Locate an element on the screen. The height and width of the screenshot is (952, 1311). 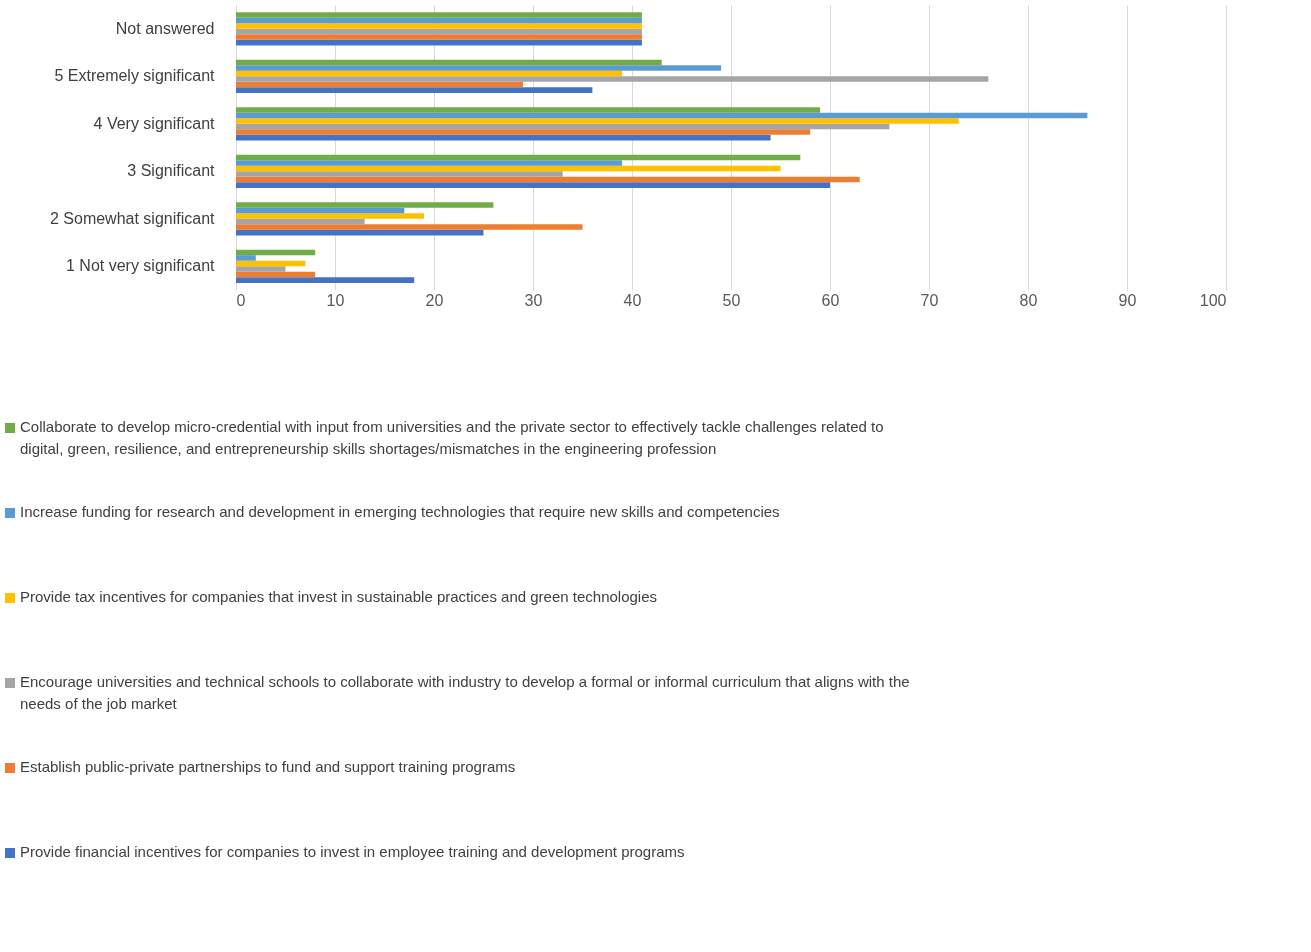
y-tick-label: 2 Somewhat significant is located at coordinates (132, 218).